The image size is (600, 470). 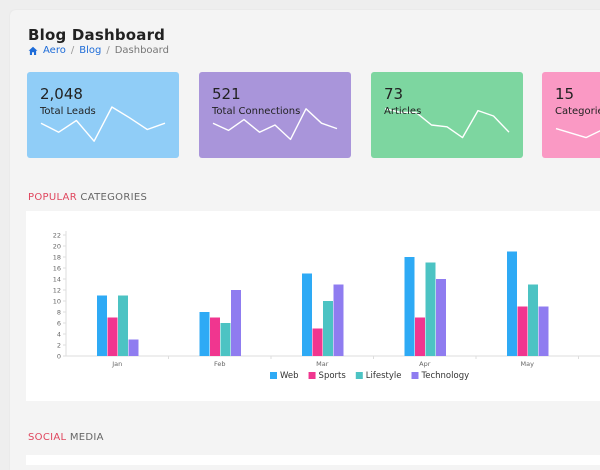 What do you see at coordinates (225, 339) in the screenshot?
I see `bar-lifestyle-feb` at bounding box center [225, 339].